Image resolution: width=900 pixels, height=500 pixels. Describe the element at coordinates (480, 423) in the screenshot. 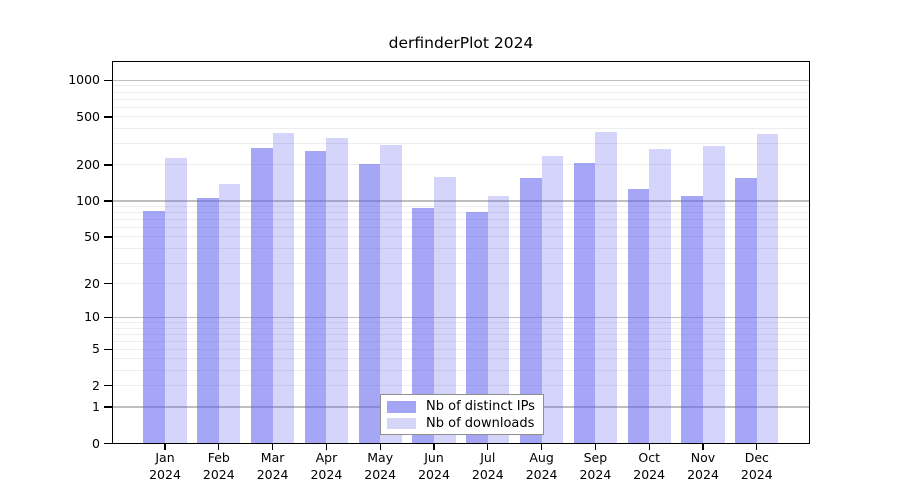

I see `legend-label-downloads: Nb of downloads` at that location.